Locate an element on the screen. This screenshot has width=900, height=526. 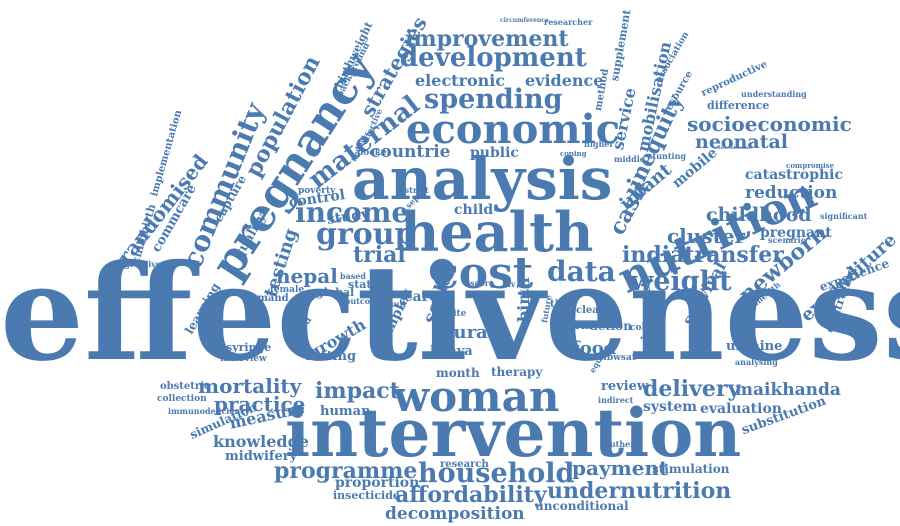
word: setting is located at coordinates (331, 356).